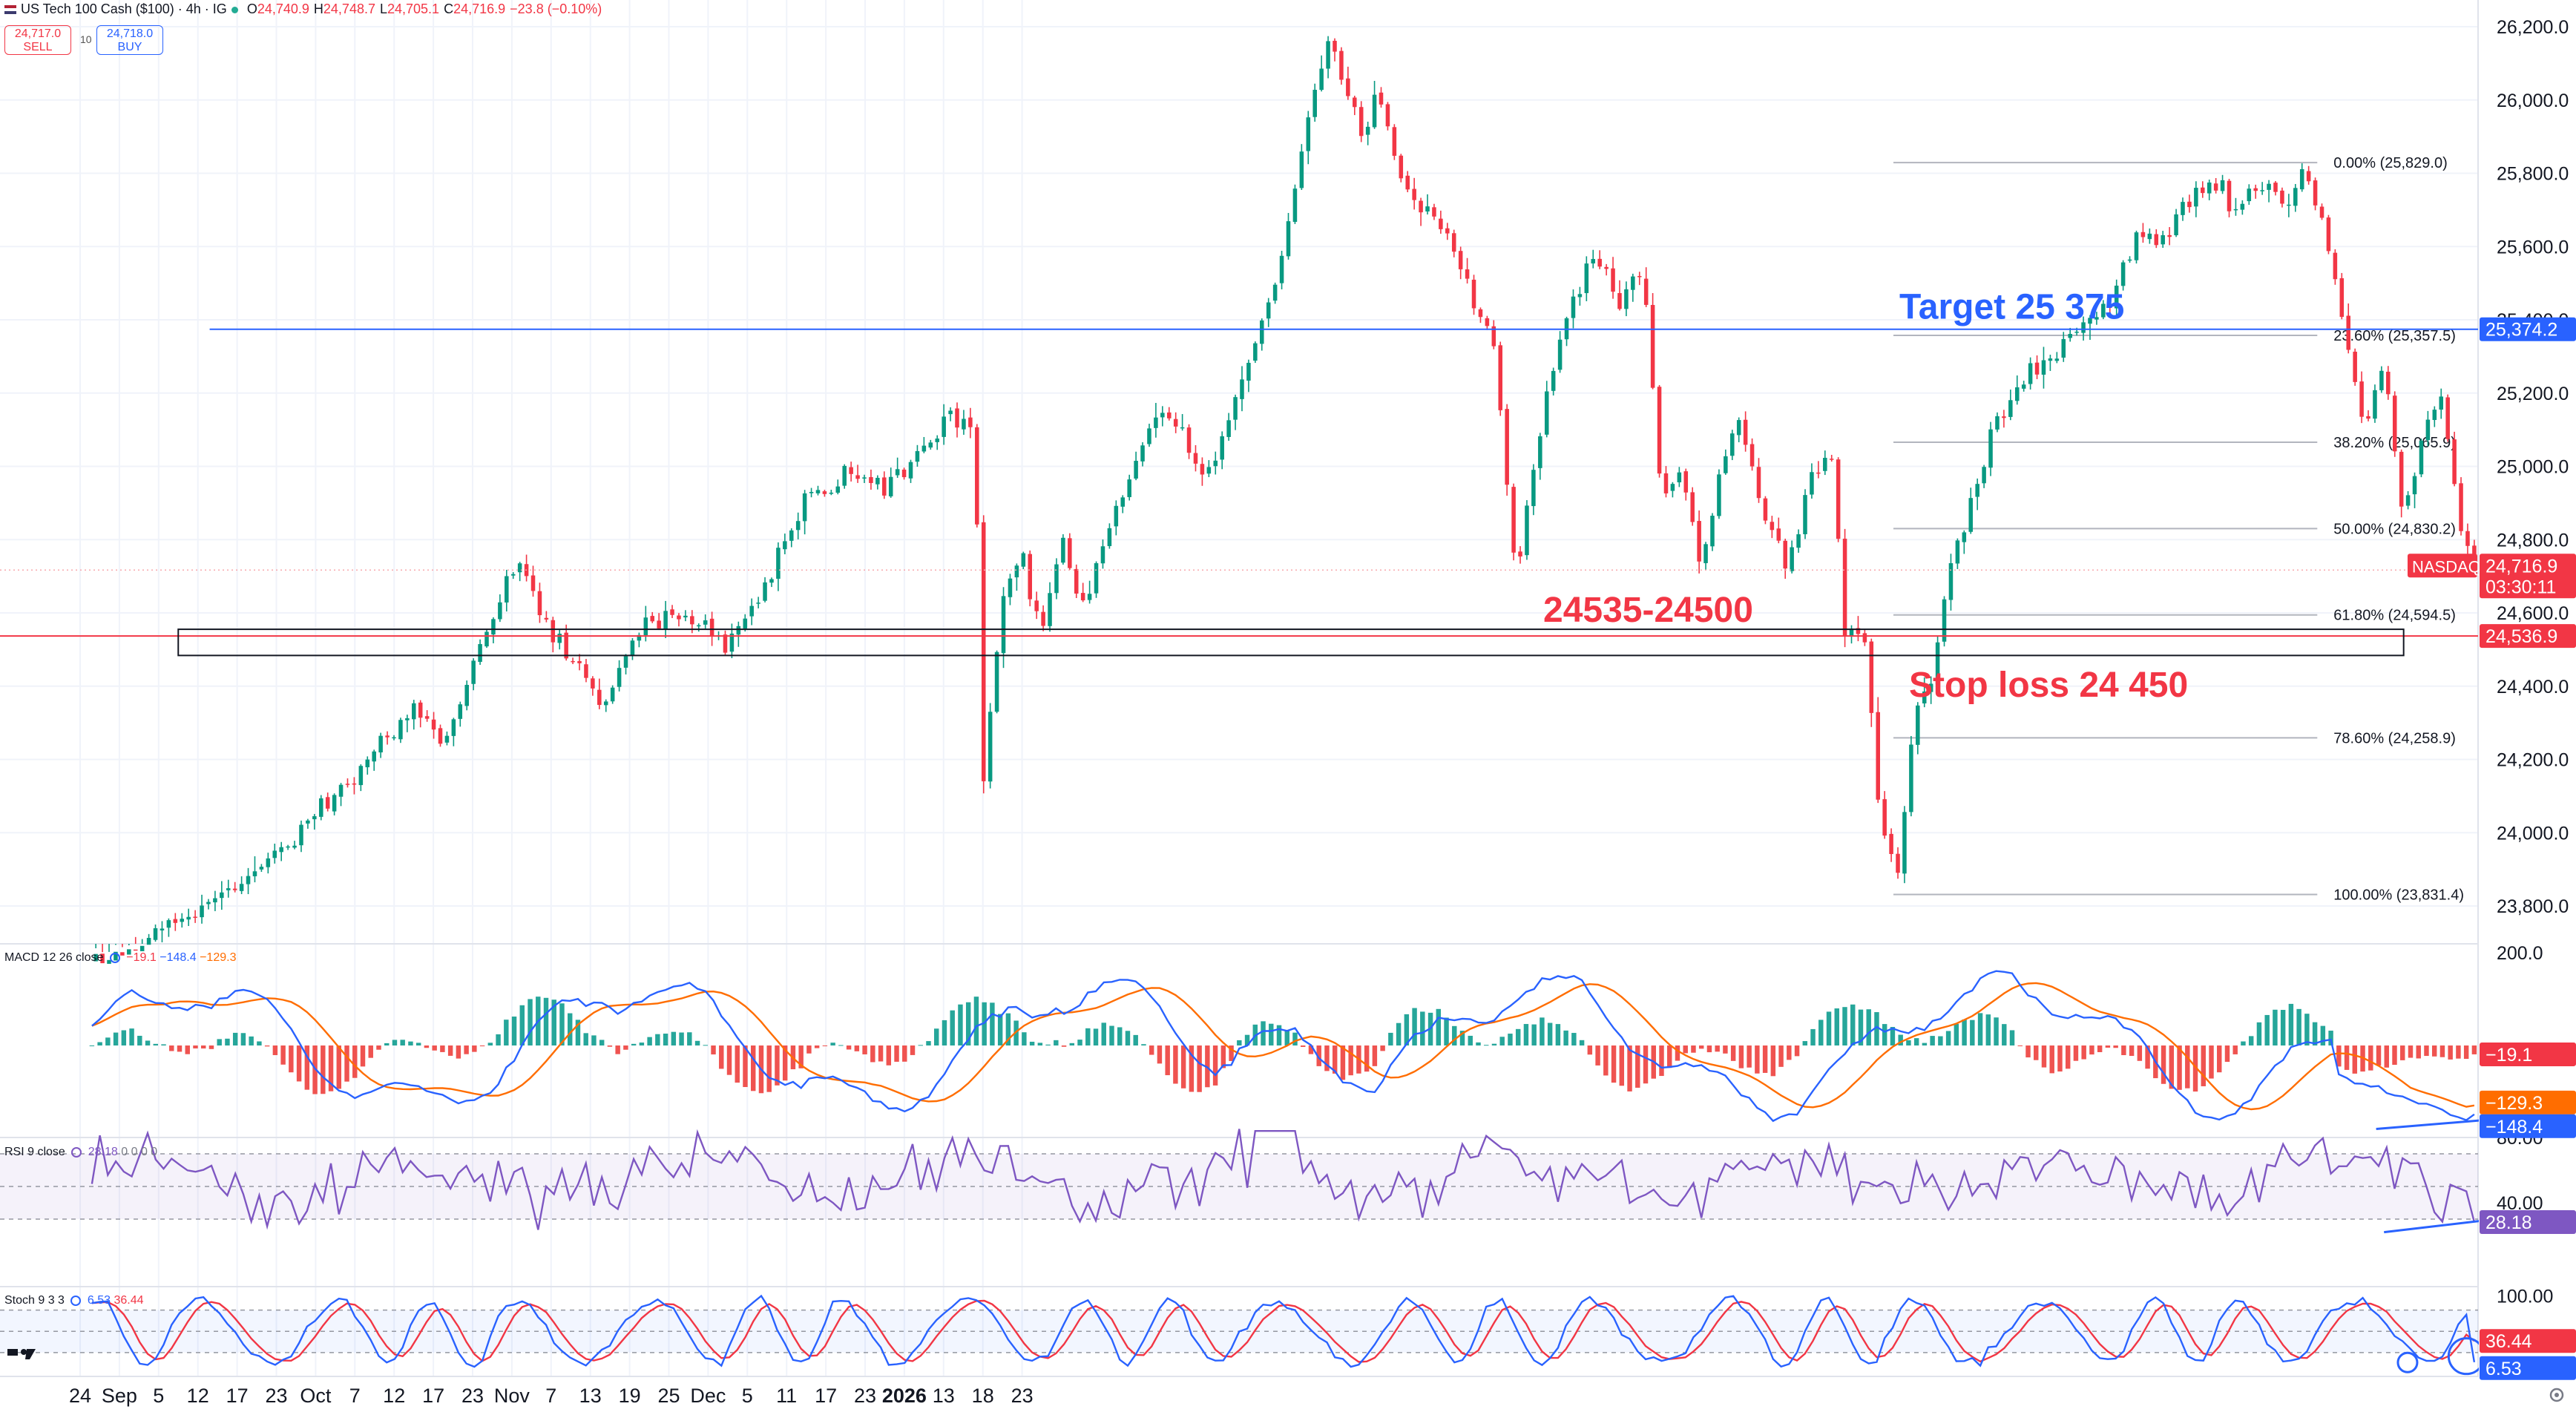  I want to click on rsi-legend: RSI 9 close 28.18 0 0 0 0, so click(80, 1152).